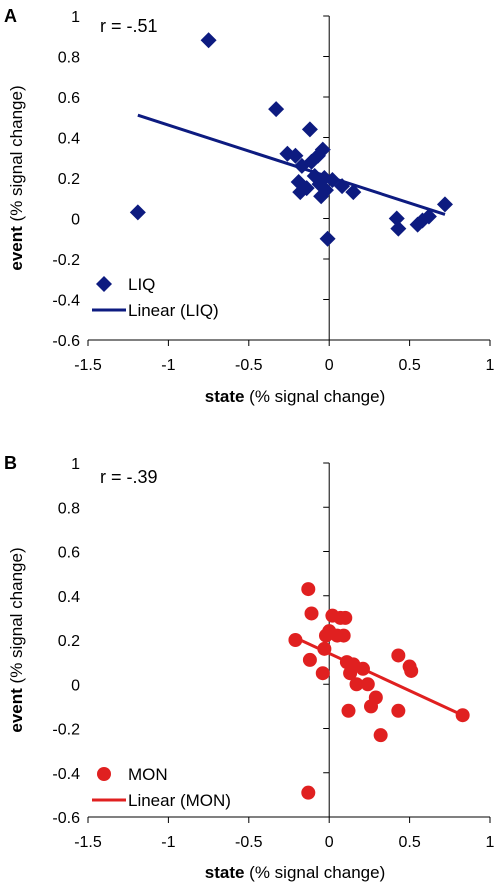 The width and height of the screenshot is (500, 890). What do you see at coordinates (10, 16) in the screenshot?
I see `panel-label: A` at bounding box center [10, 16].